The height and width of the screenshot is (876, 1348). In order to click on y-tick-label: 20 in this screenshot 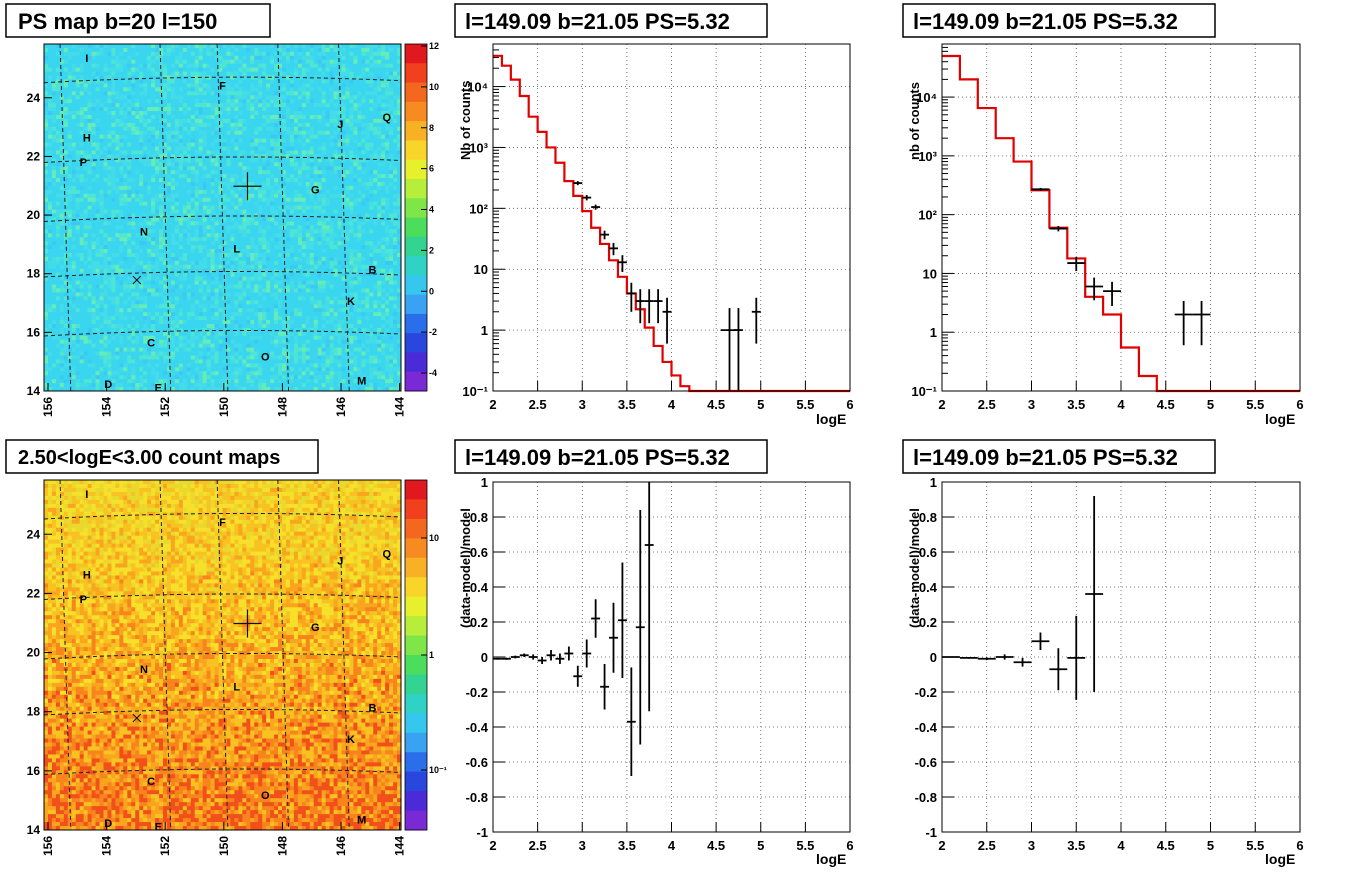, I will do `click(34, 215)`.